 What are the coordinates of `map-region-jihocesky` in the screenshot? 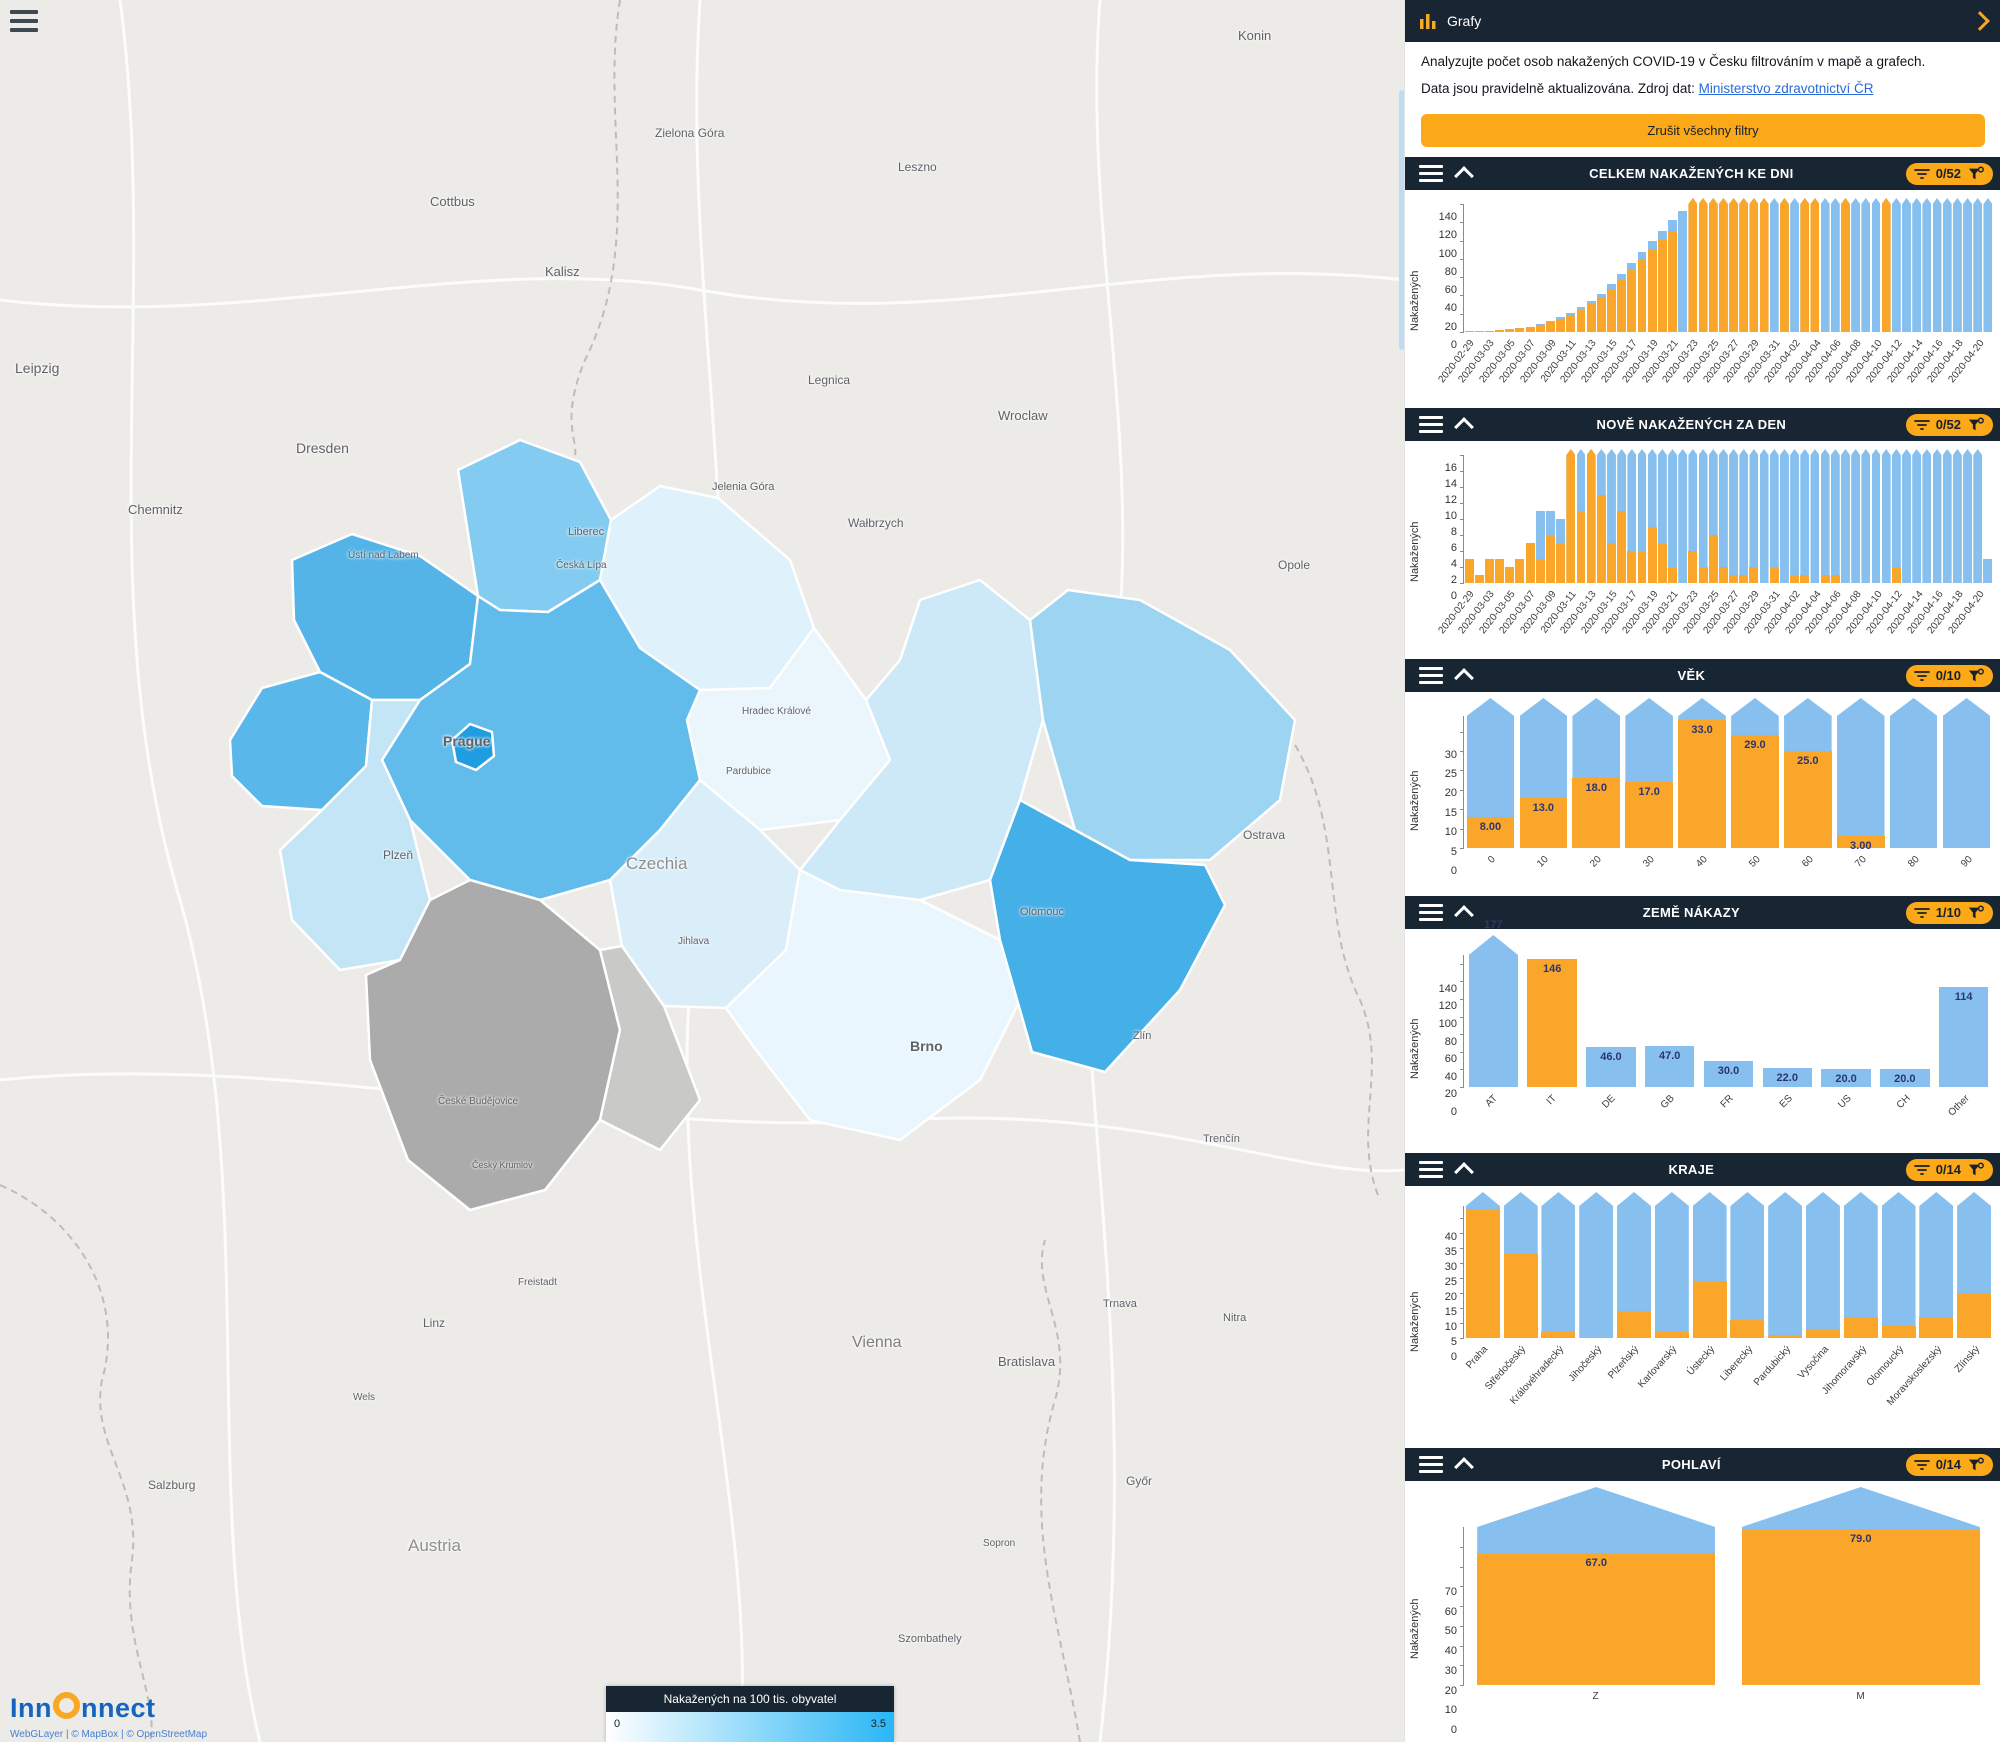 It's located at (493, 1045).